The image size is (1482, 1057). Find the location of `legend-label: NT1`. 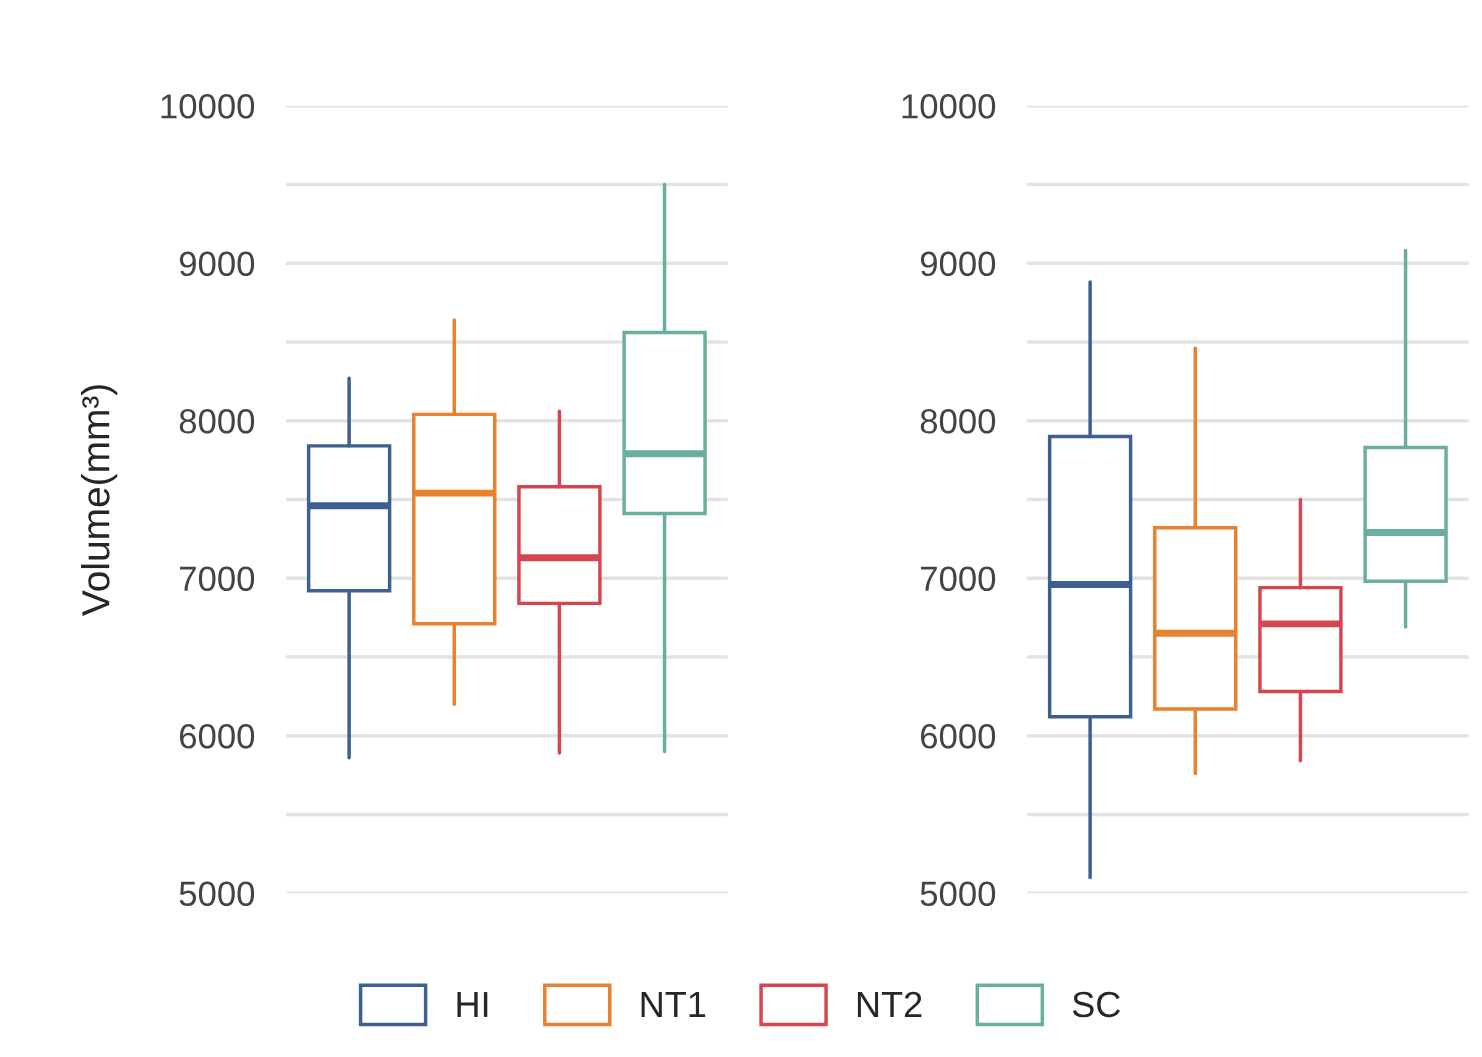

legend-label: NT1 is located at coordinates (673, 1004).